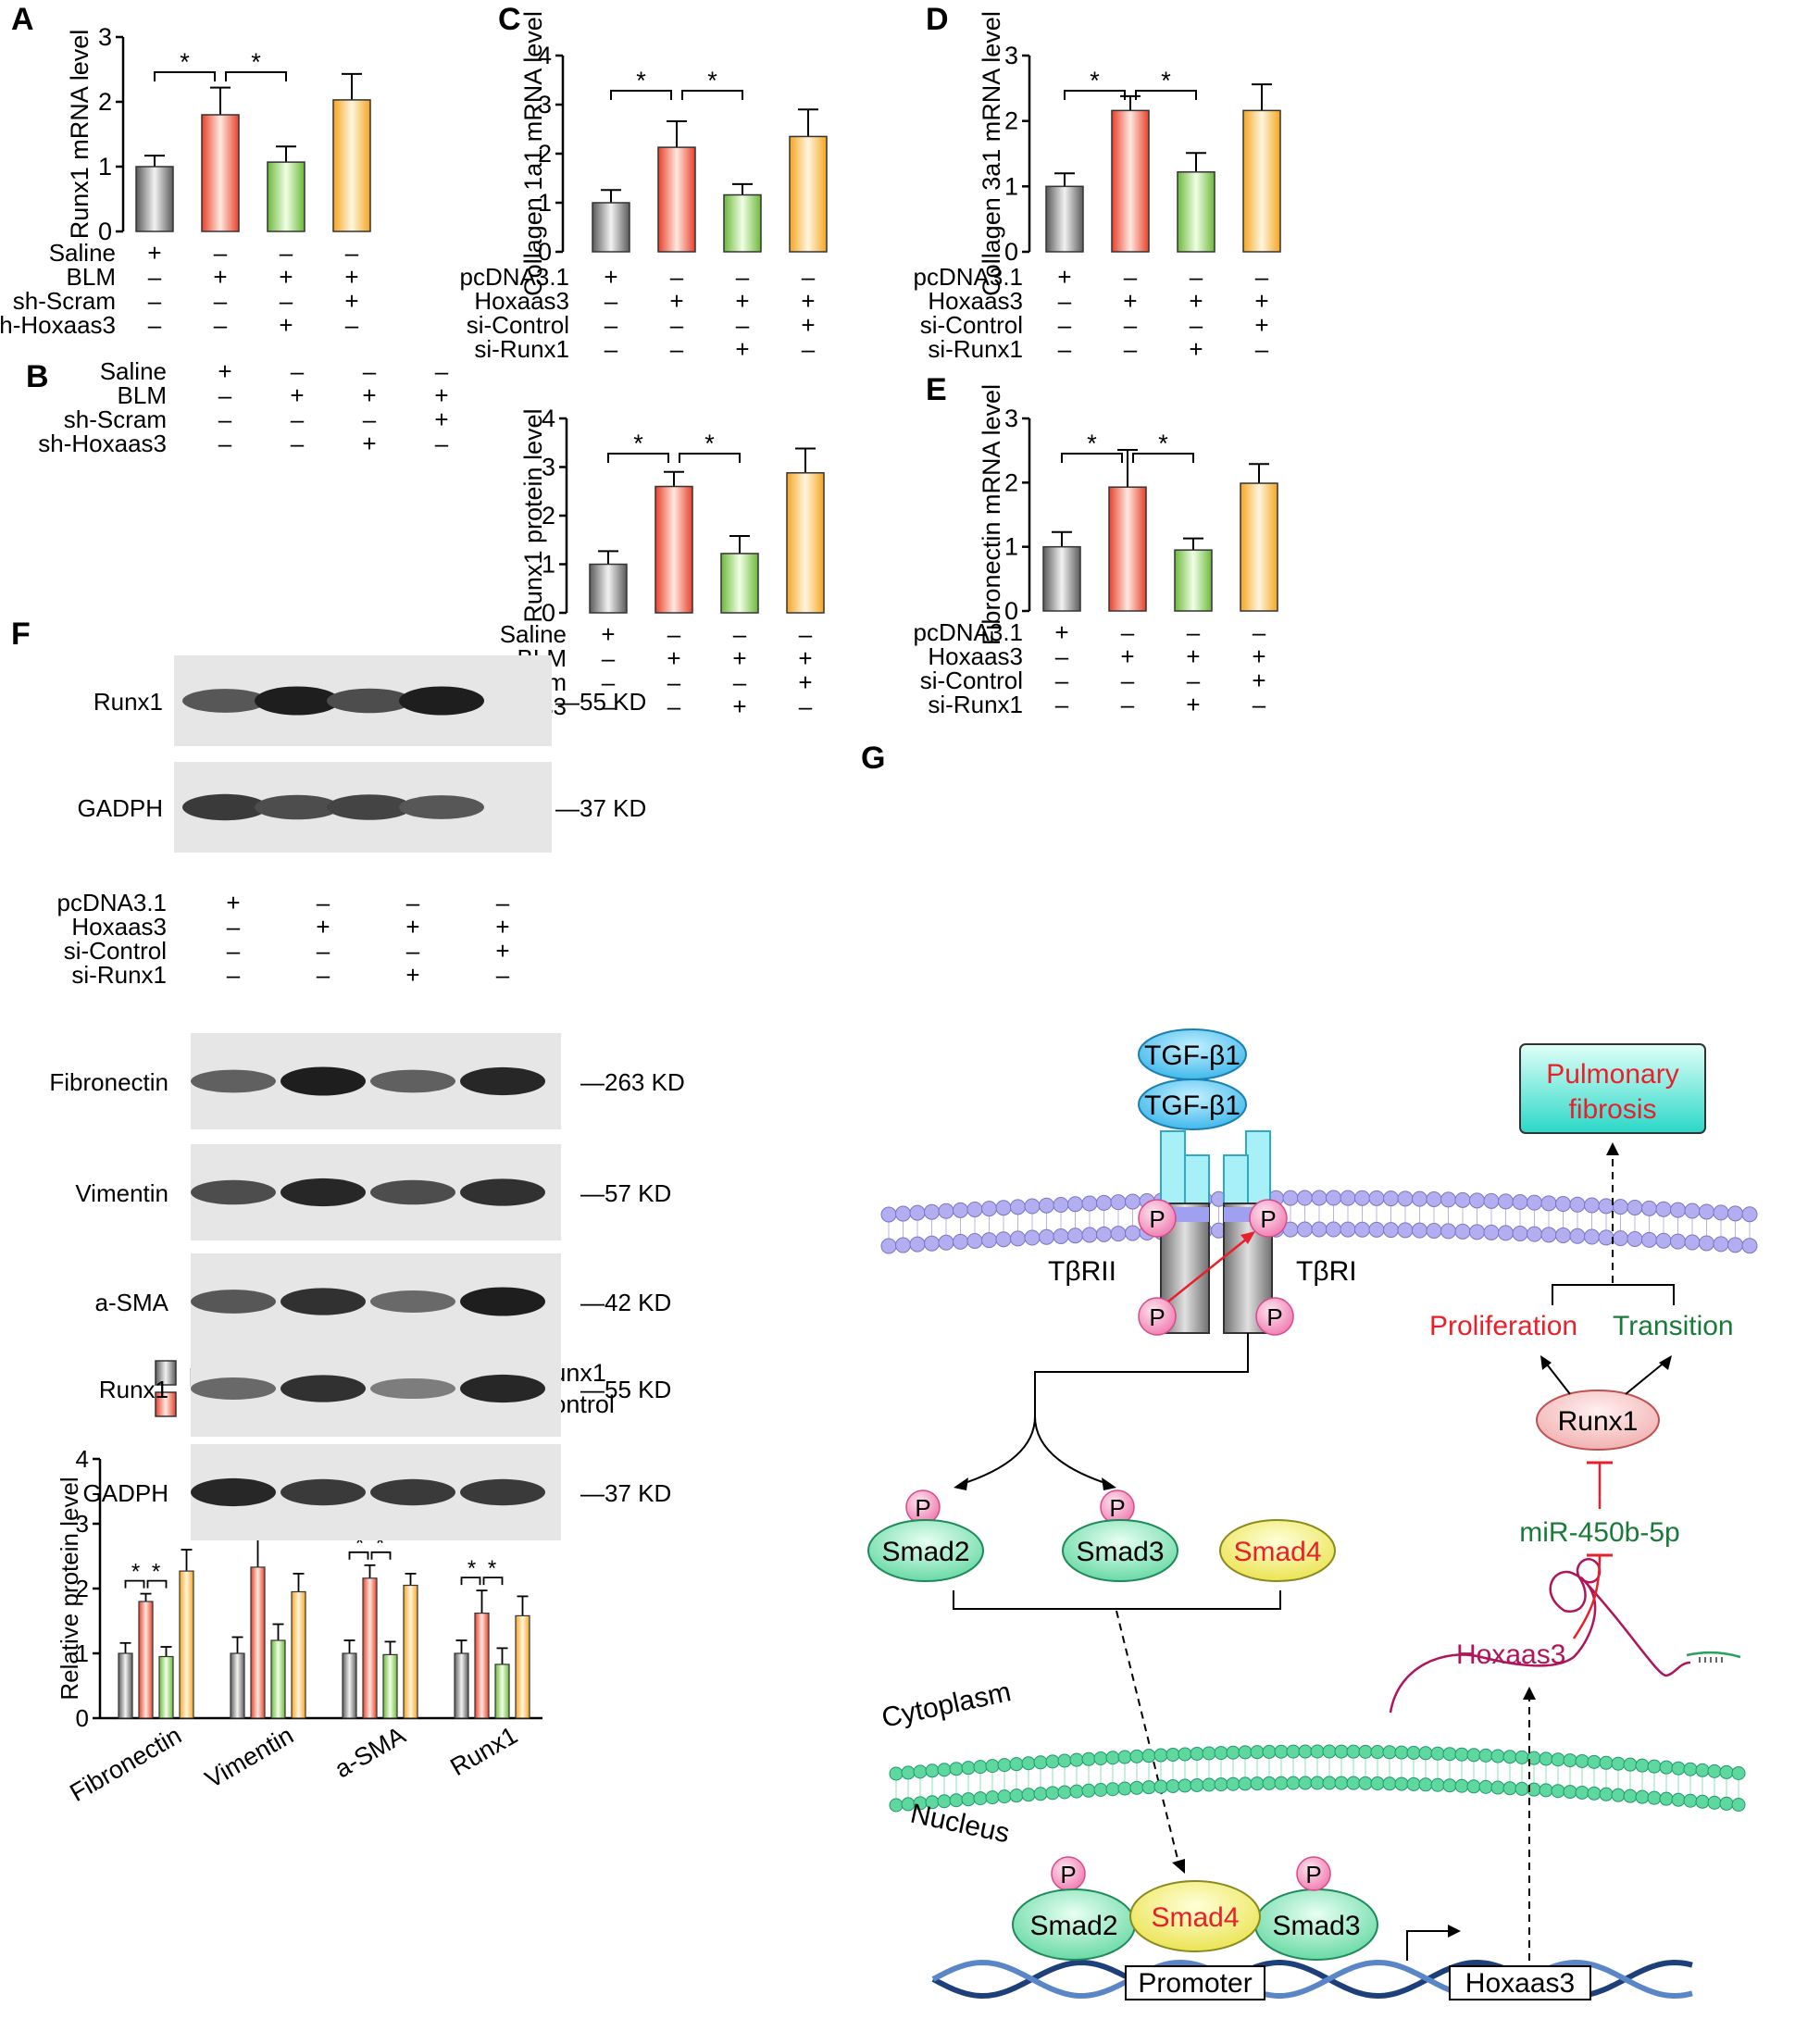  I want to click on mirna-binding-ticks, so click(1711, 1660).